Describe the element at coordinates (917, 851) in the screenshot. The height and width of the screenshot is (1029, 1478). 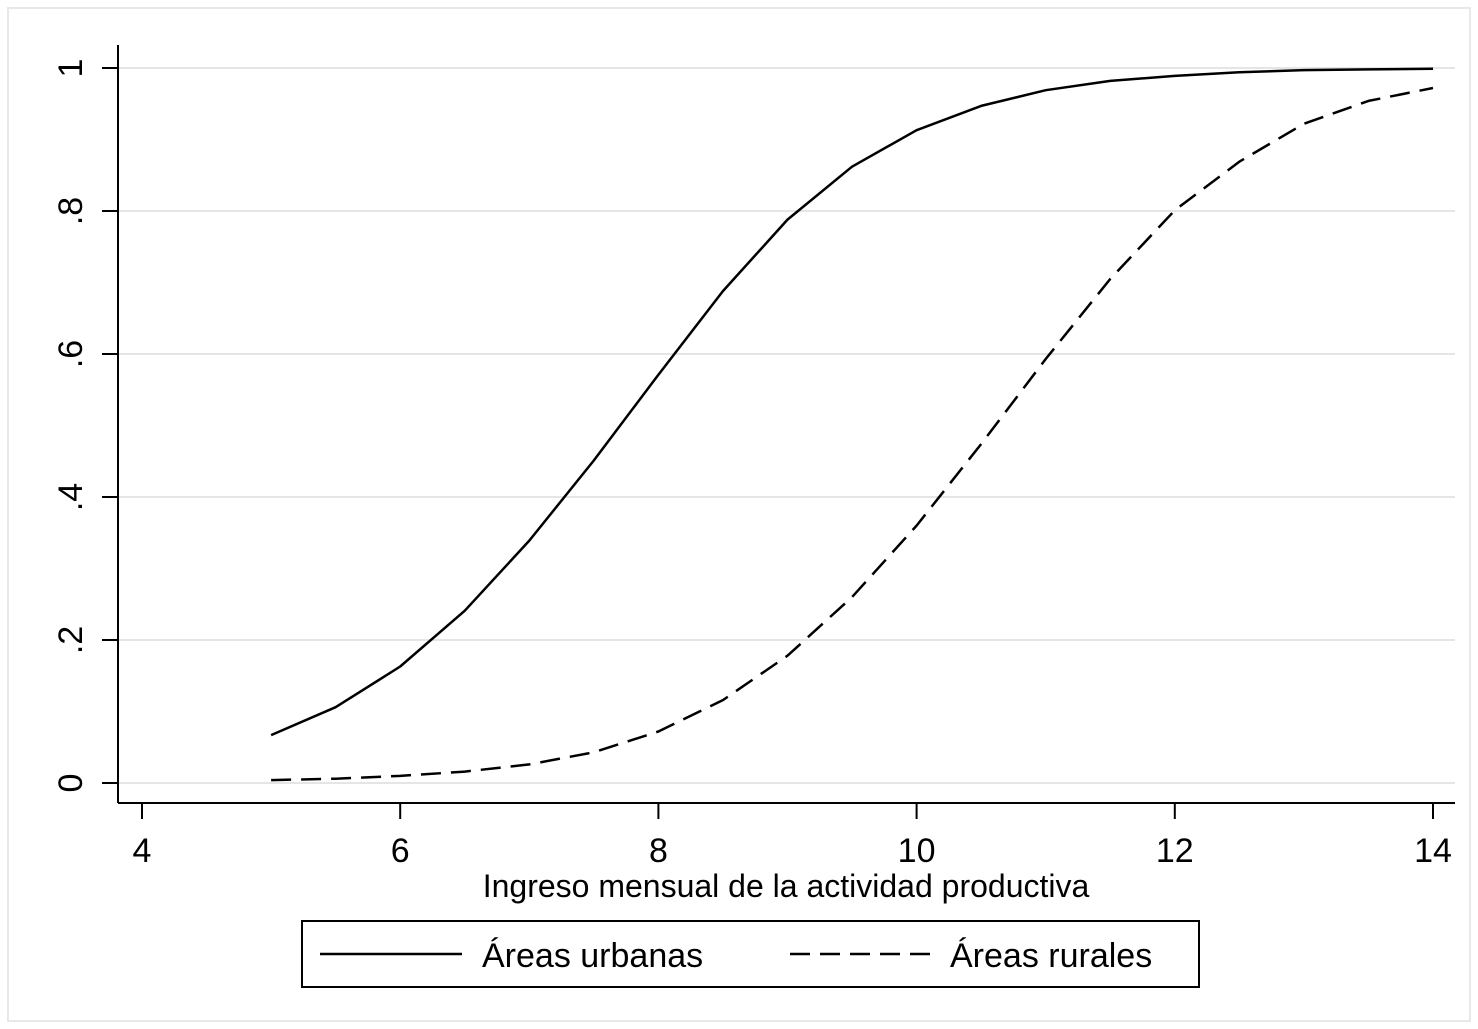
I see `x-tick-label: 10` at that location.